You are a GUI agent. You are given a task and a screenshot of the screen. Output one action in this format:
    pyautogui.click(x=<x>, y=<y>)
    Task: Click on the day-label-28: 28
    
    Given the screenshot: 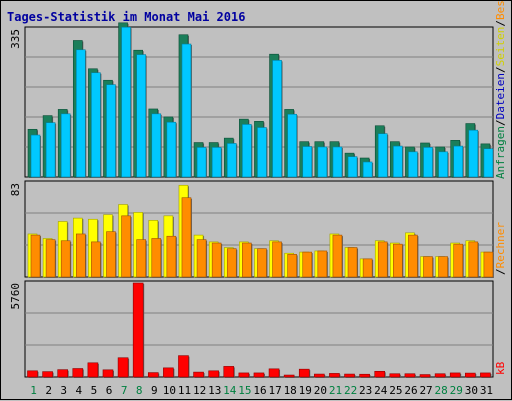 What is the action you would take?
    pyautogui.click(x=441, y=390)
    